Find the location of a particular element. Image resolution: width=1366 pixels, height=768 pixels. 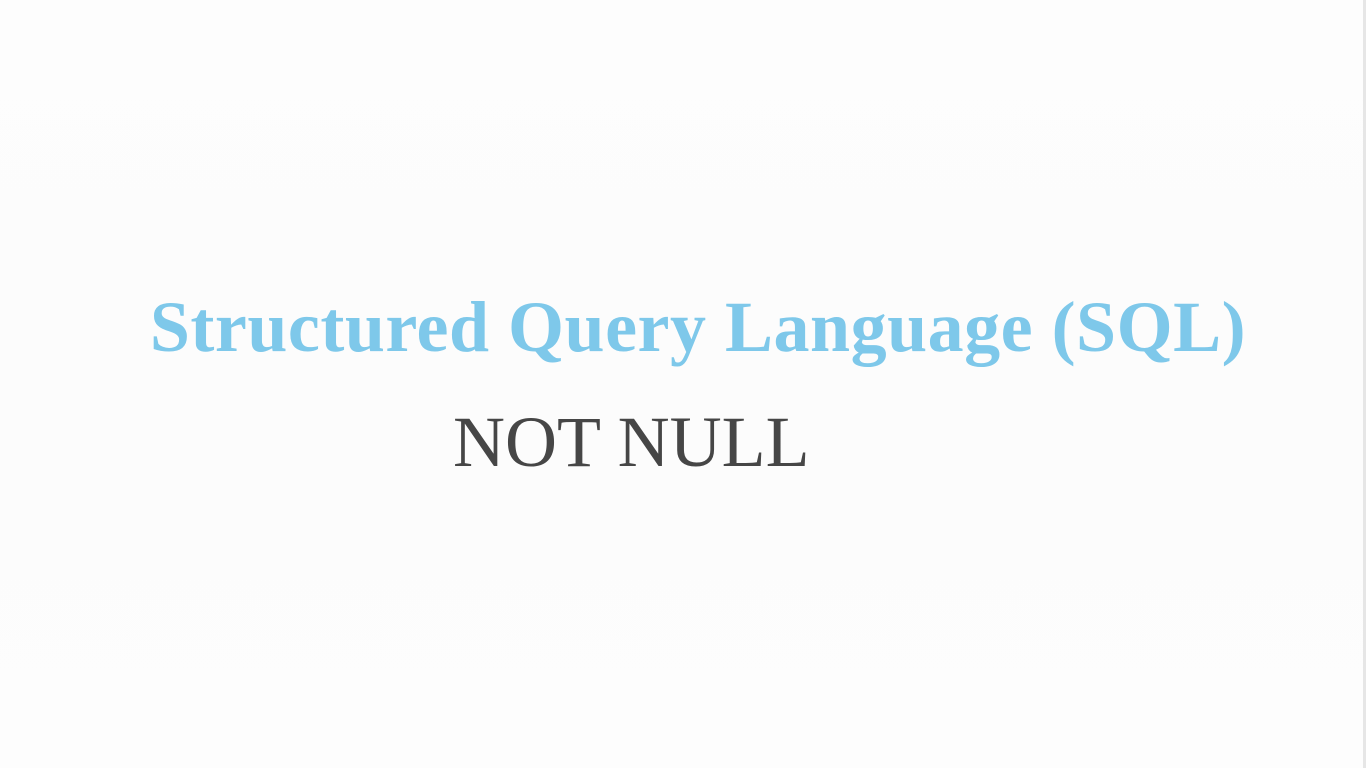

slide-subtitle: NOT NULL is located at coordinates (631, 442).